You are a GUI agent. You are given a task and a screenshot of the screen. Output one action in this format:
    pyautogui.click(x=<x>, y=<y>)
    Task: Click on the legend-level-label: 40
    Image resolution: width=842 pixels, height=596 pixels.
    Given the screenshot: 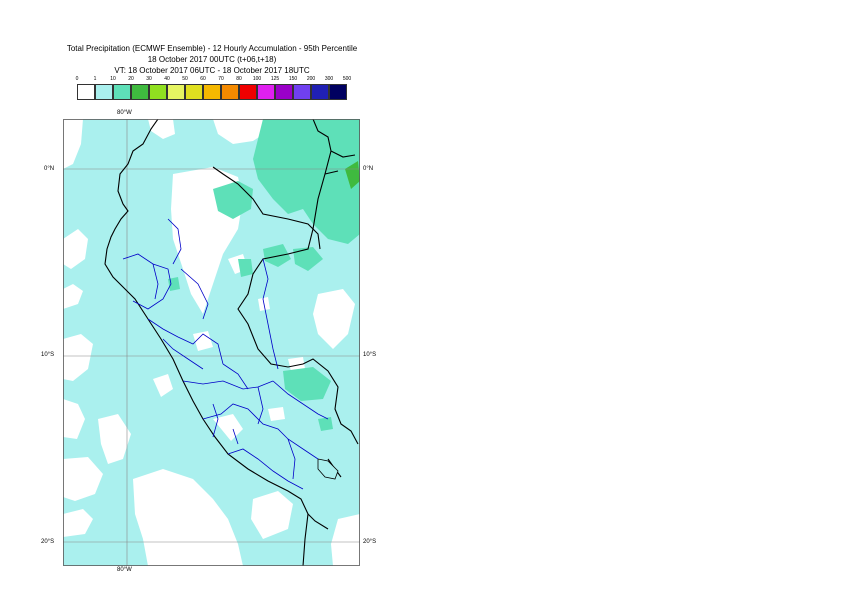 What is the action you would take?
    pyautogui.click(x=167, y=79)
    